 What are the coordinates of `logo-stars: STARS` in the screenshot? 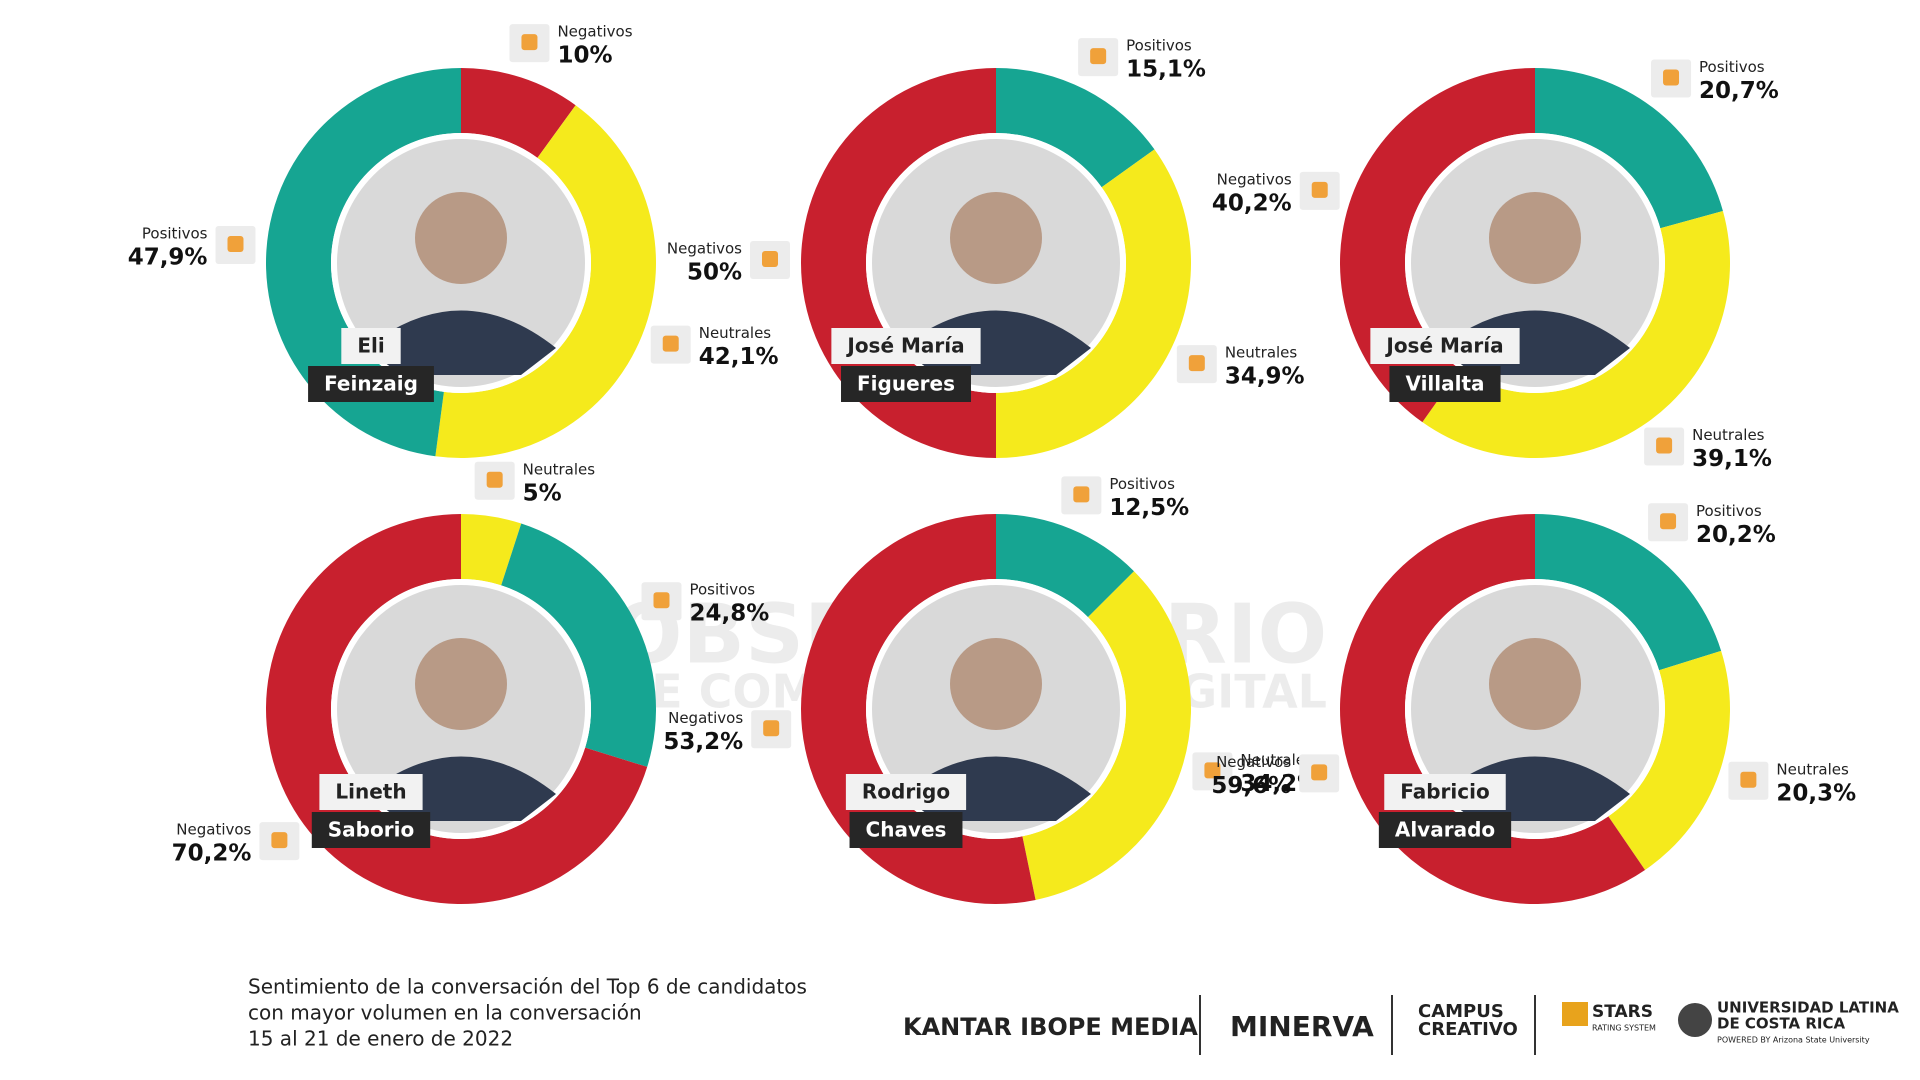 It's located at (1622, 1012).